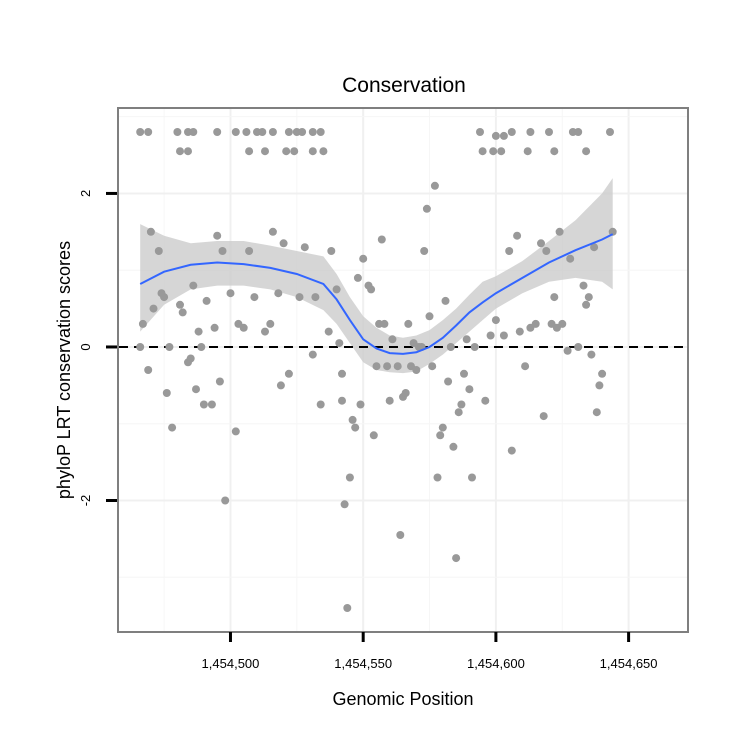  Describe the element at coordinates (629, 663) in the screenshot. I see `x-tick-label: 1,454,650` at that location.